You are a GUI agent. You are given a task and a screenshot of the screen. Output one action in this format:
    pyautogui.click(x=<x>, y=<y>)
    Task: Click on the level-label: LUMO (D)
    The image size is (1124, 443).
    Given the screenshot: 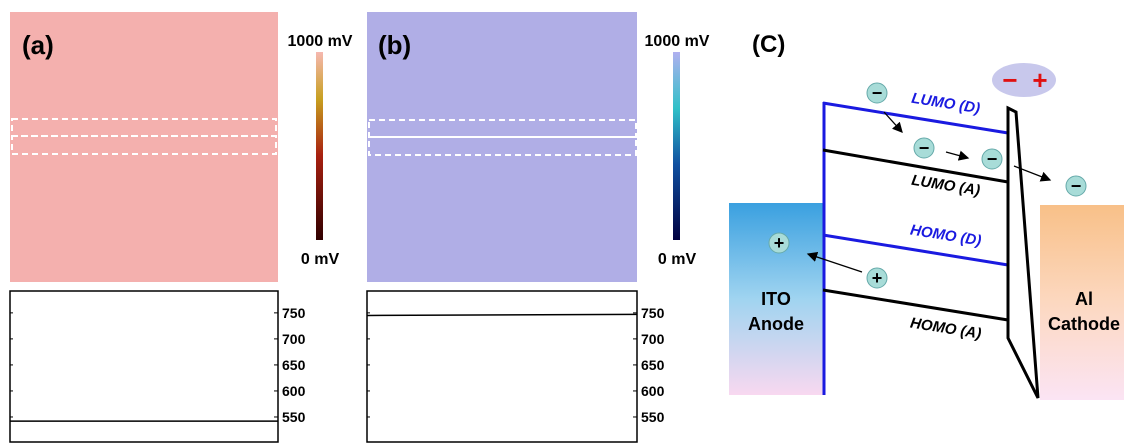 What is the action you would take?
    pyautogui.click(x=945, y=104)
    